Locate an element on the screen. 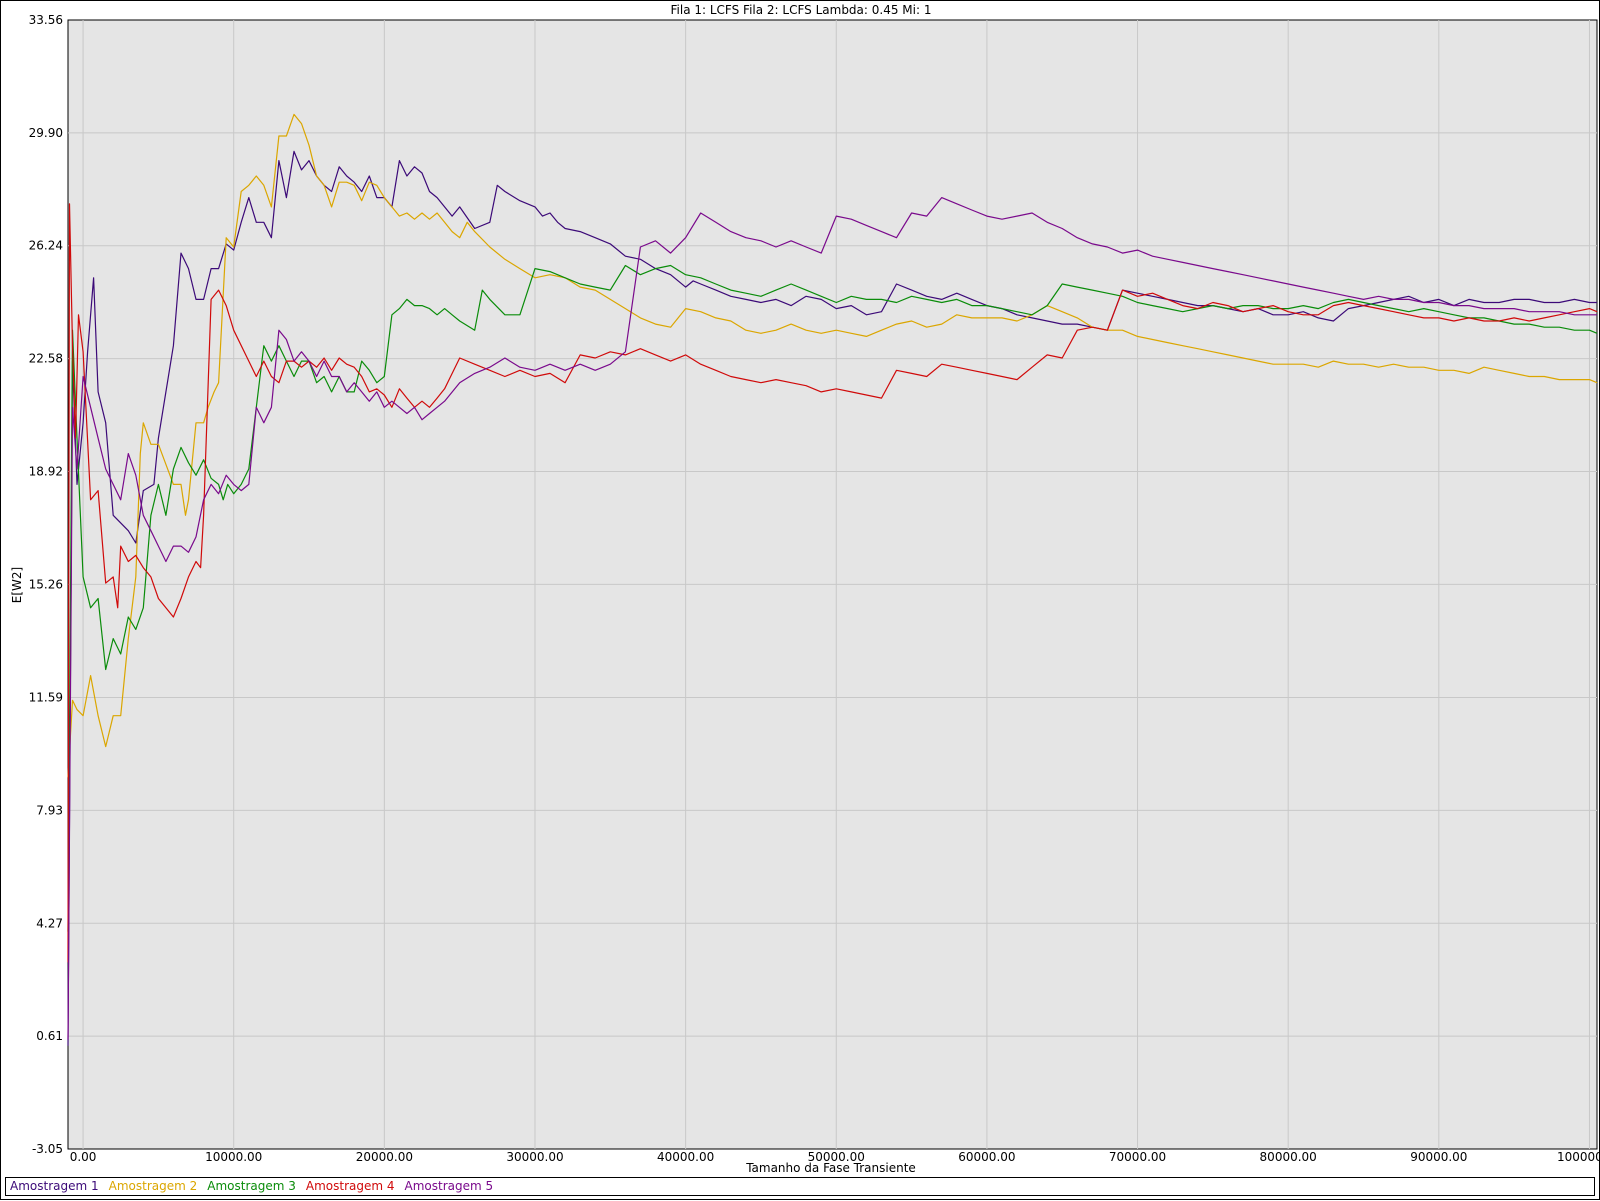 The image size is (1600, 1201). y-tick-label: 22.58 is located at coordinates (46, 359).